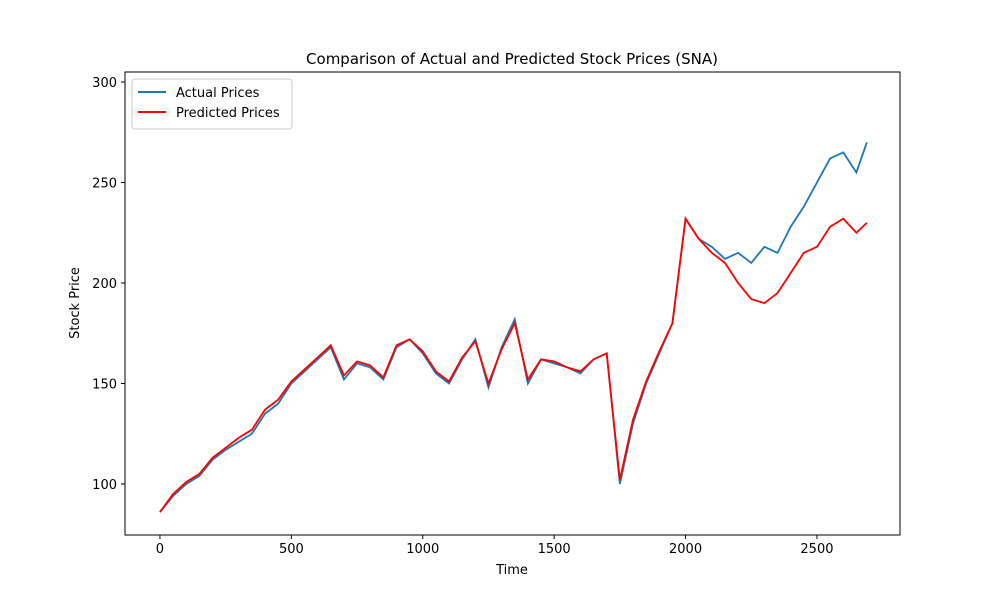  I want to click on y-tick-label: 300, so click(104, 83).